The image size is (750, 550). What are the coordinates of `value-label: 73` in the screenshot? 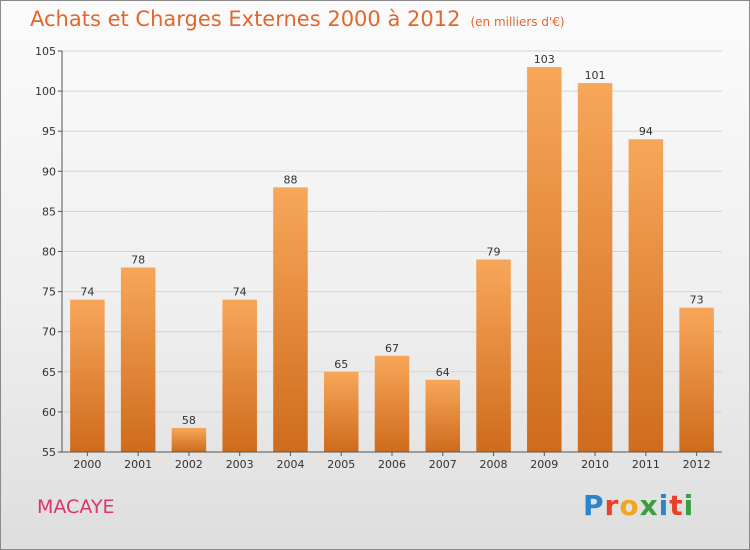 It's located at (697, 300).